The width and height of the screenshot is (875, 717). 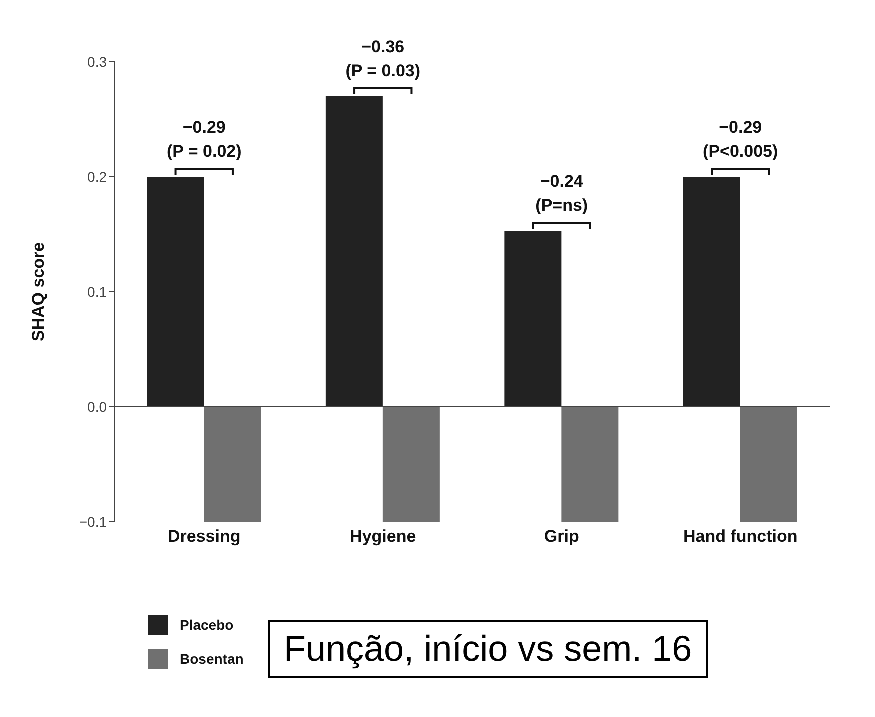 I want to click on legend-label: Placebo, so click(x=207, y=625).